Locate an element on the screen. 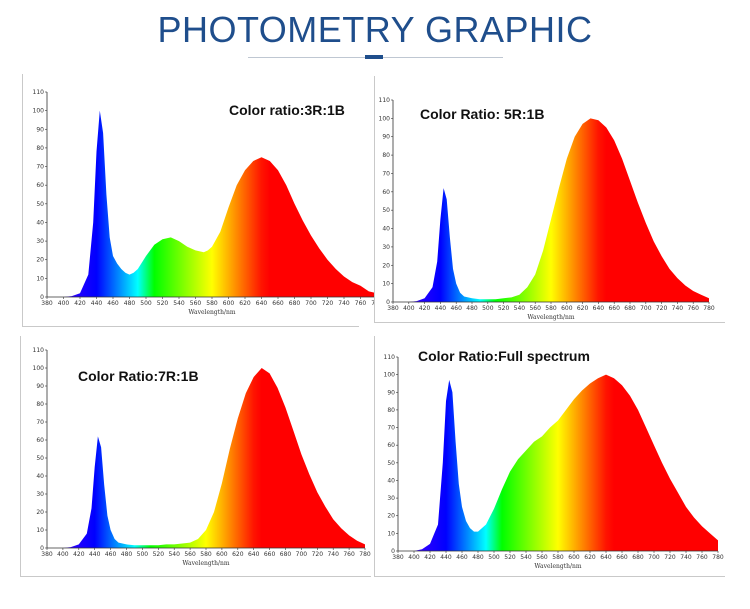  x-tick-label: 780 is located at coordinates (365, 554).